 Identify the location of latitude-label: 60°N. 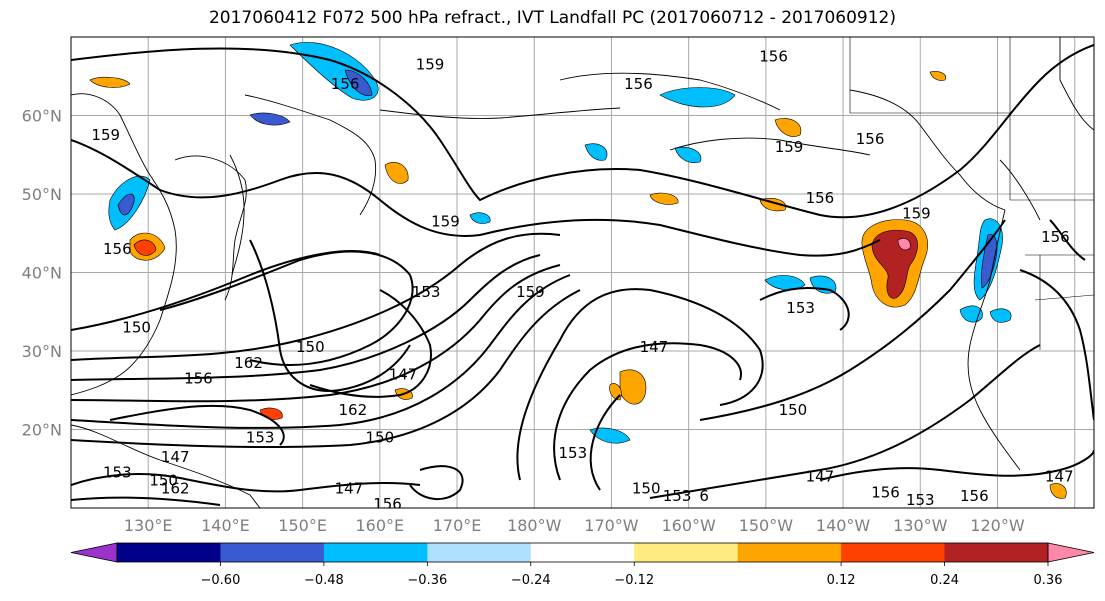
(42, 116).